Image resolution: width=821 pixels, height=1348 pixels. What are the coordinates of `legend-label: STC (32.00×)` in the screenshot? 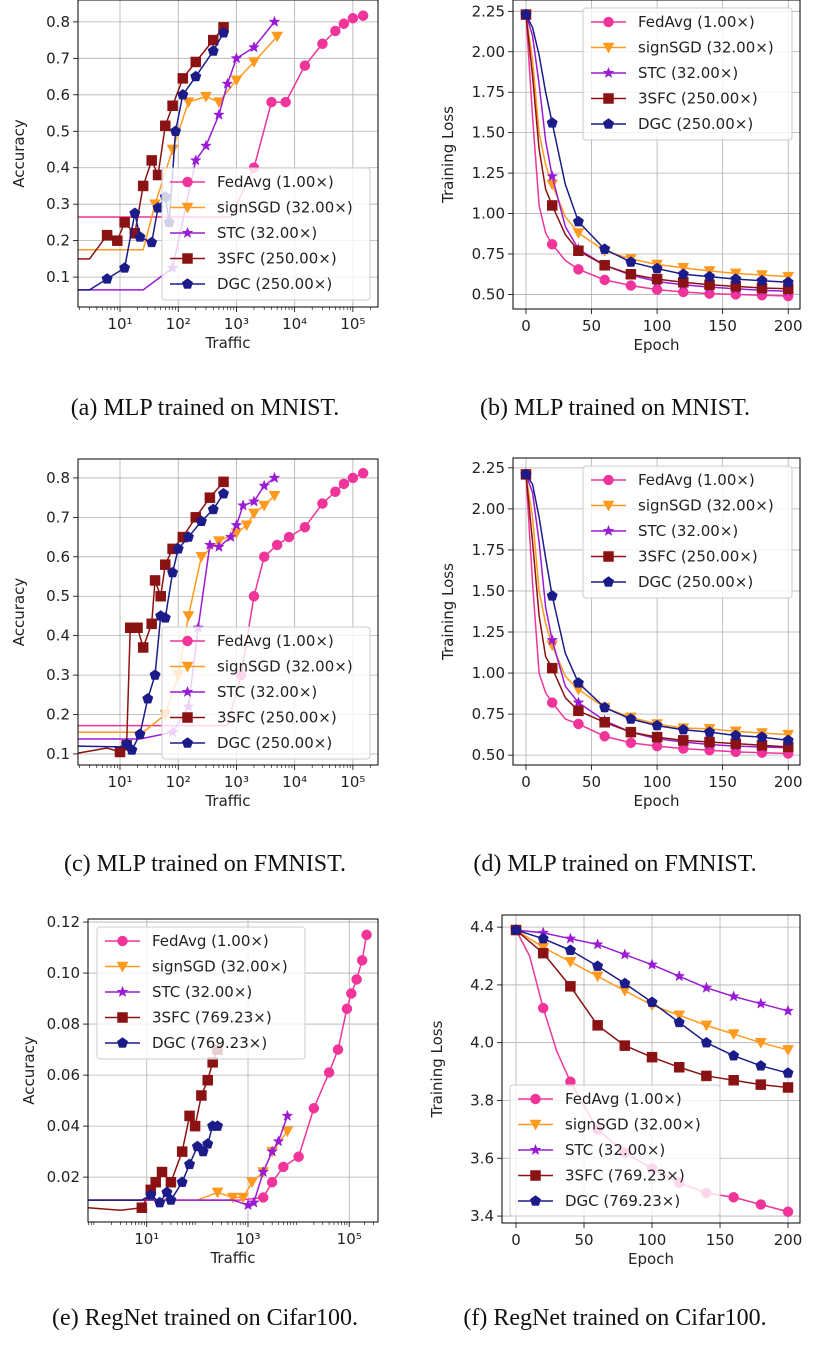 It's located at (615, 1150).